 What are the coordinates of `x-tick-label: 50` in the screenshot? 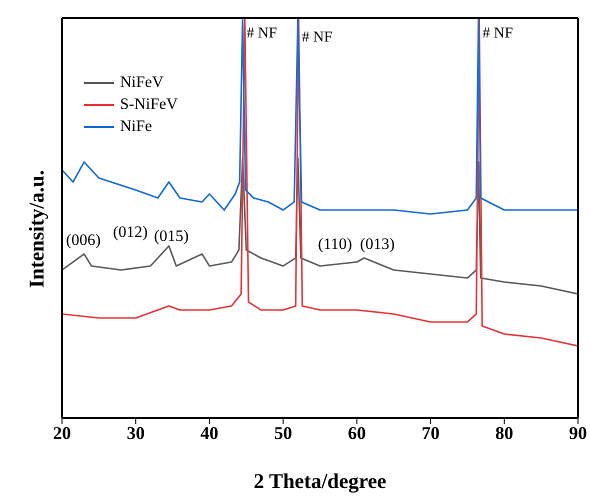 It's located at (283, 432).